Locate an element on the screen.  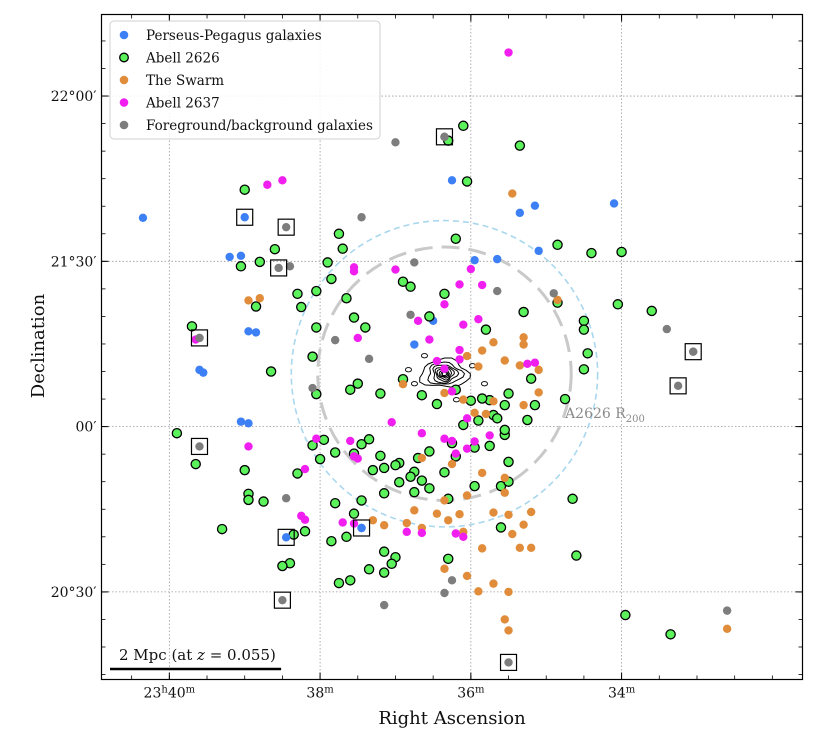
y-tick-label: 21°30′ is located at coordinates (74, 262).